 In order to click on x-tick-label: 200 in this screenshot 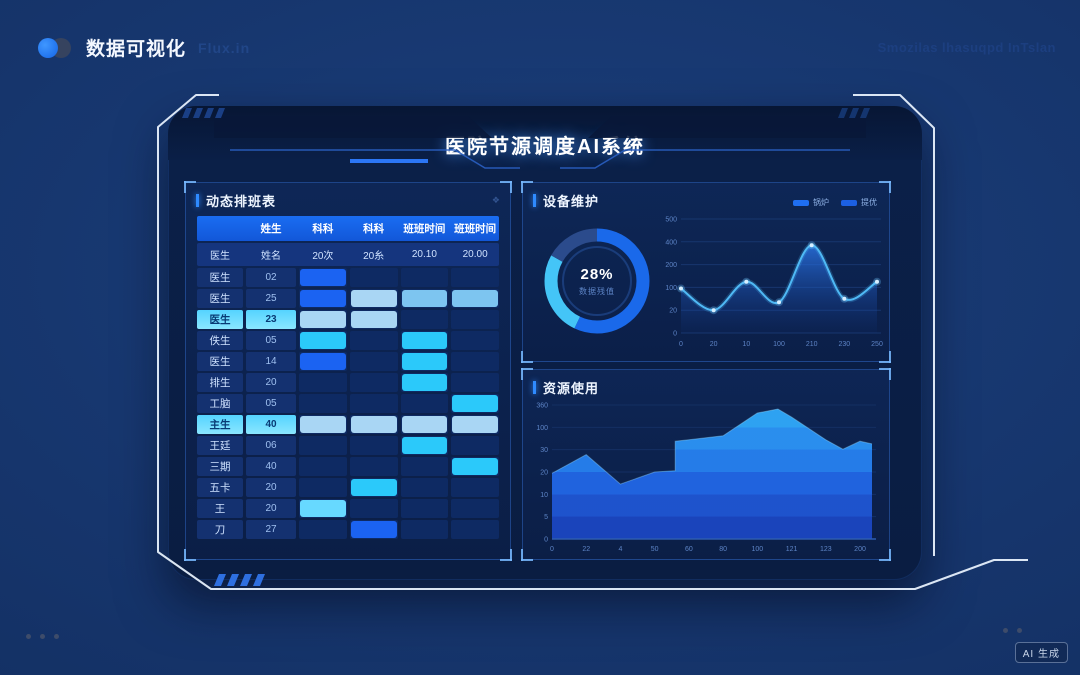, I will do `click(860, 549)`.